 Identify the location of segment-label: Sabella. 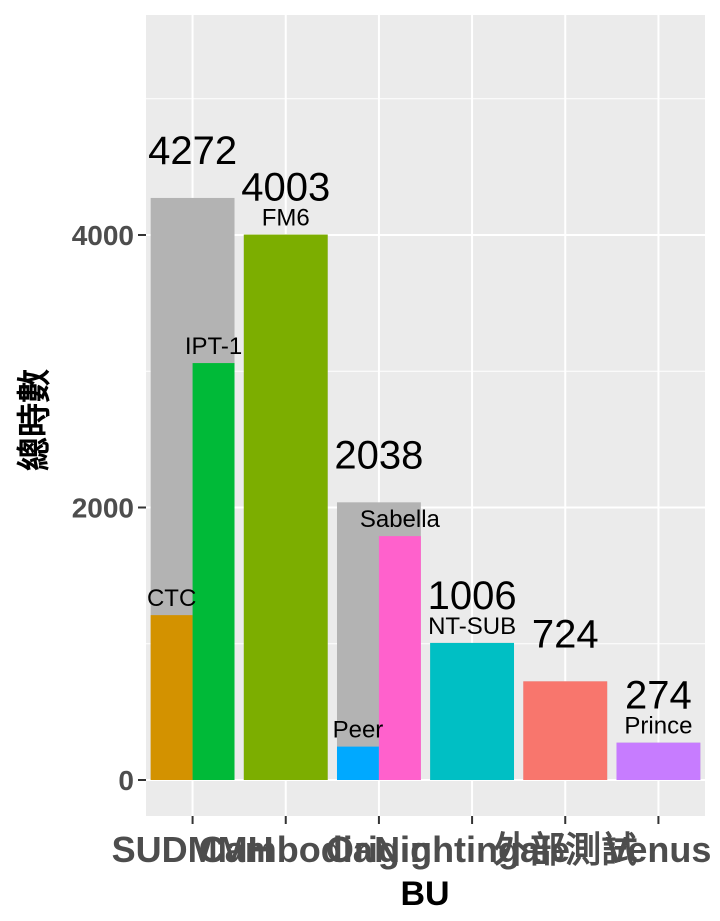
(400, 519).